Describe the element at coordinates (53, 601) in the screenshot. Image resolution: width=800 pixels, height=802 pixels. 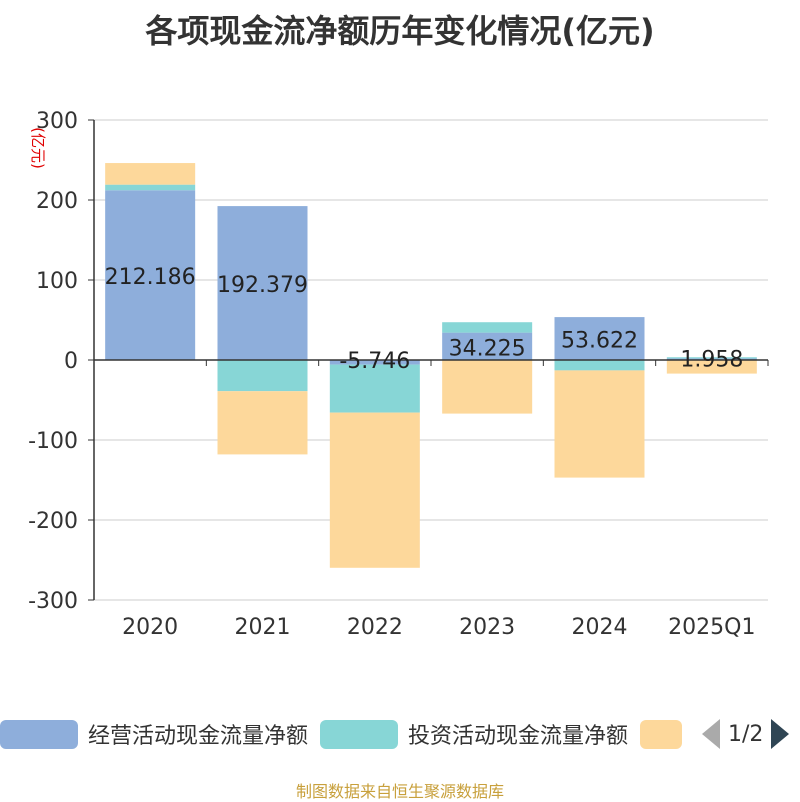
I see `y-tick-label: -300` at that location.